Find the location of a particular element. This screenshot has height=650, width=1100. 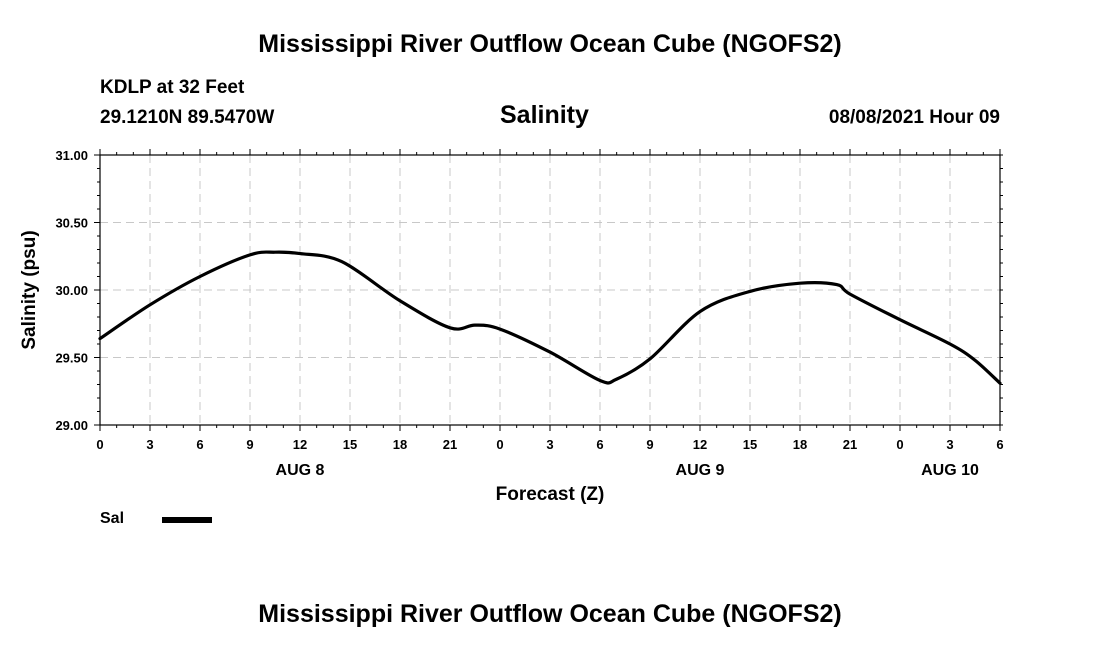

variable-title: Salinity is located at coordinates (544, 115).